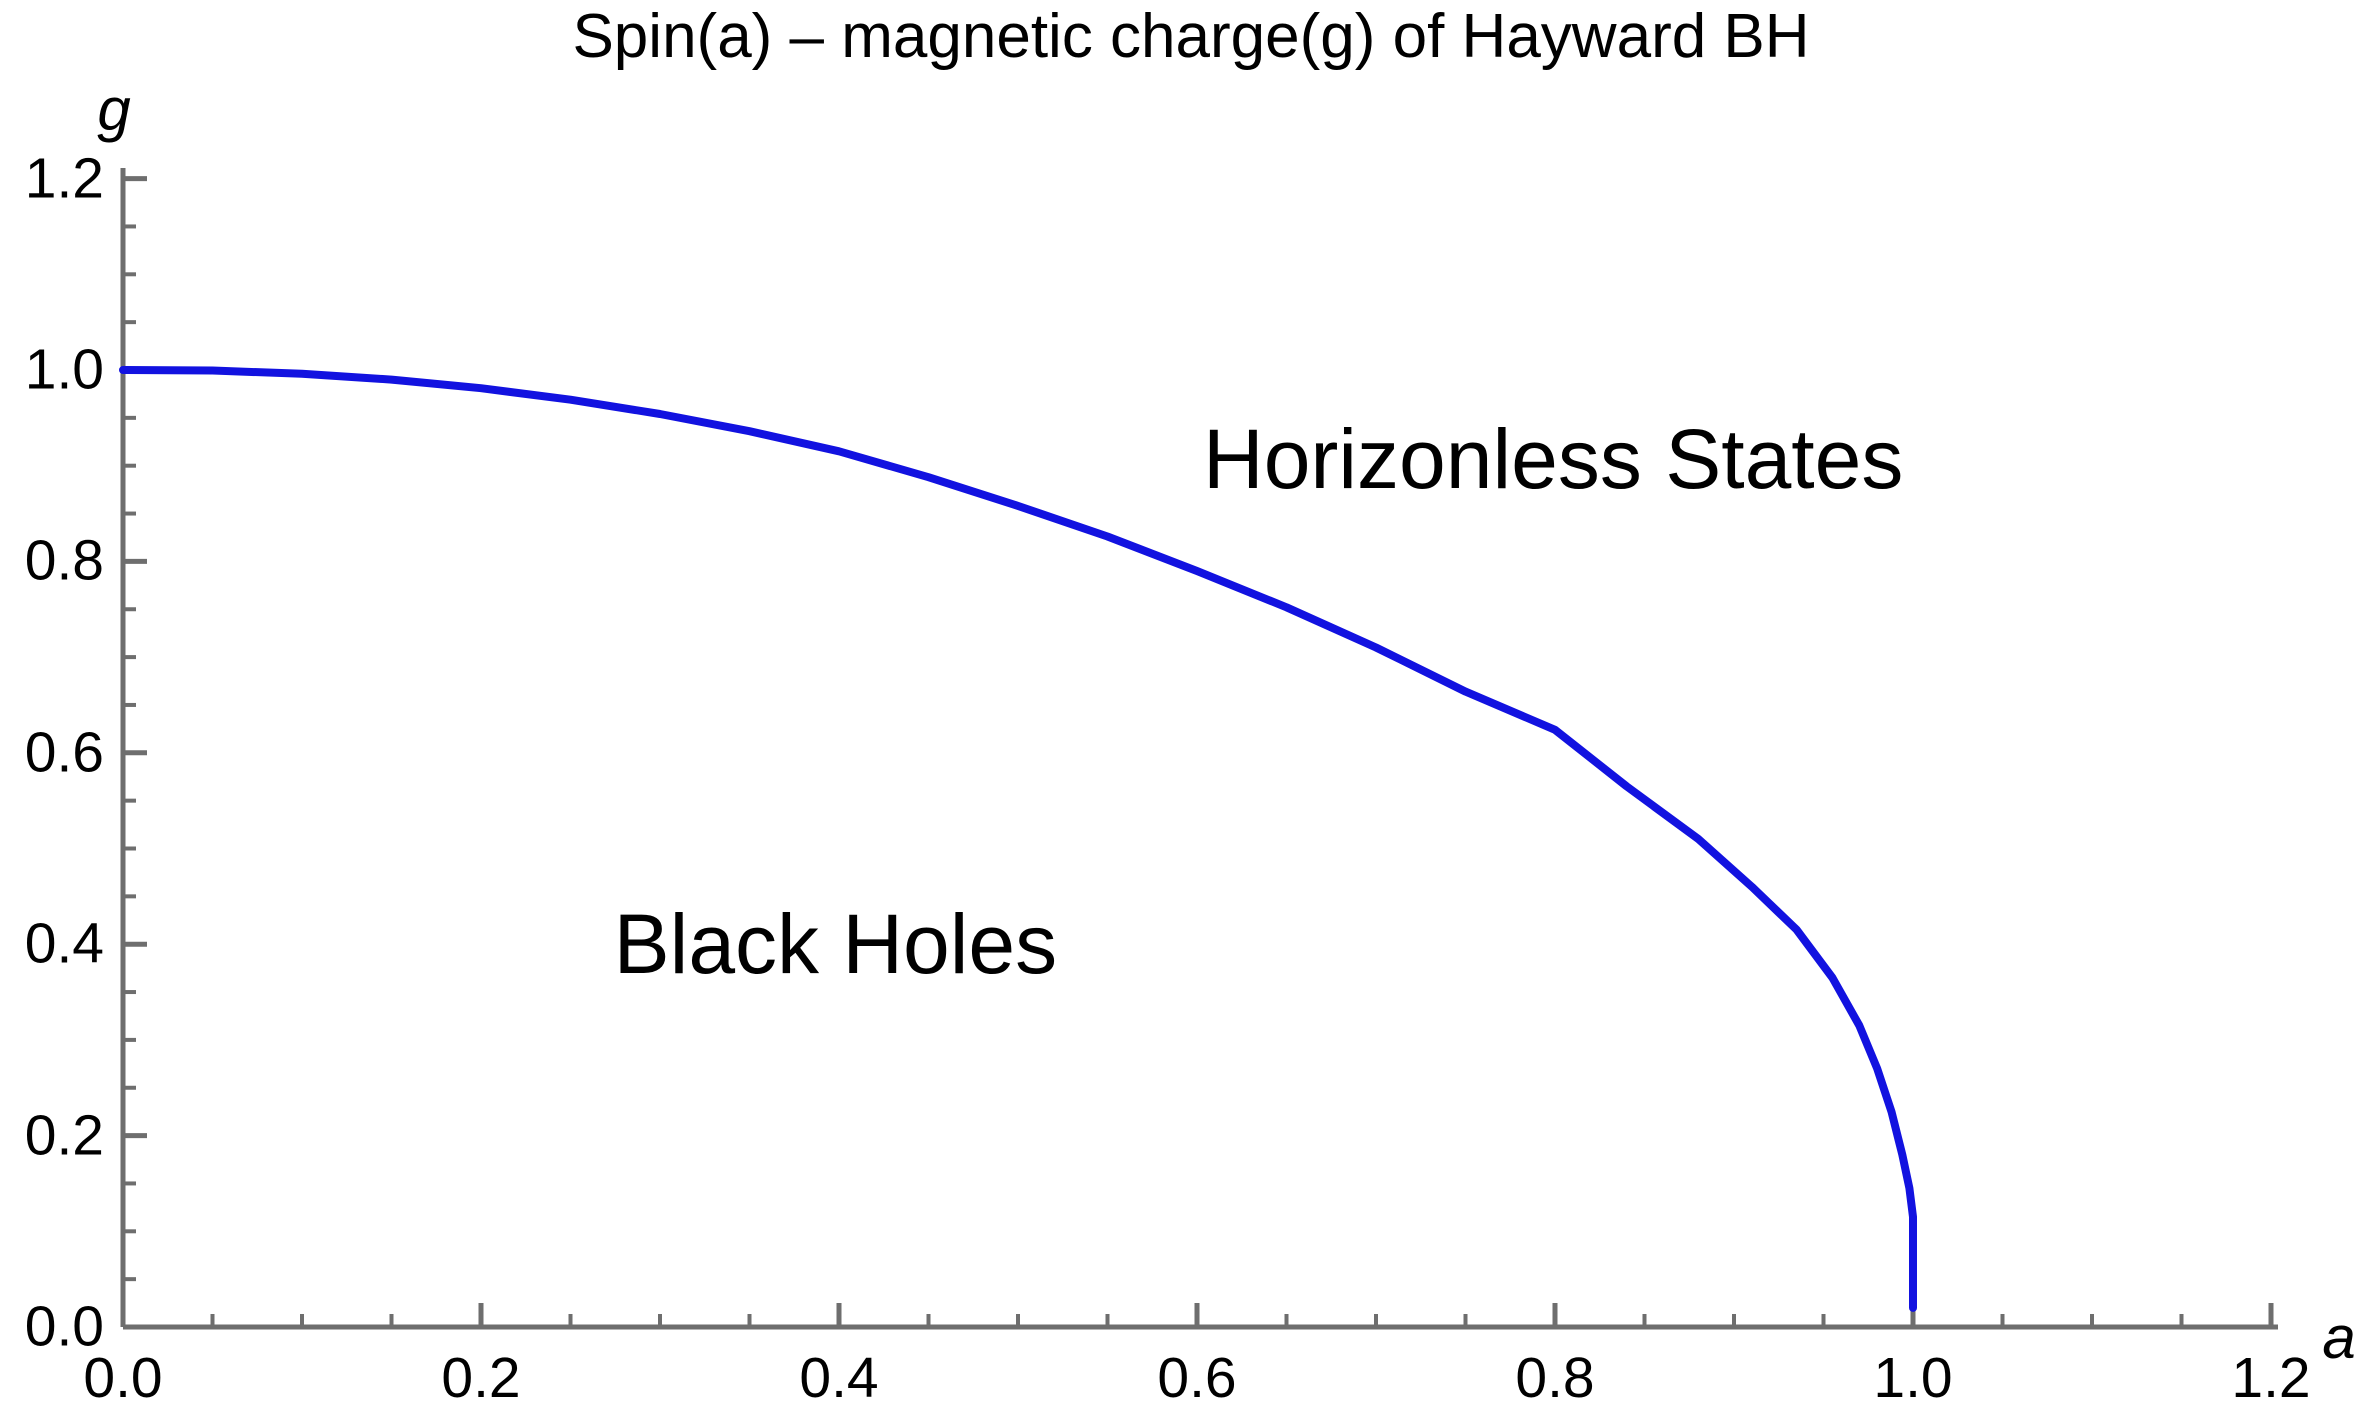  I want to click on x-tick-label: 0.2, so click(481, 1378).